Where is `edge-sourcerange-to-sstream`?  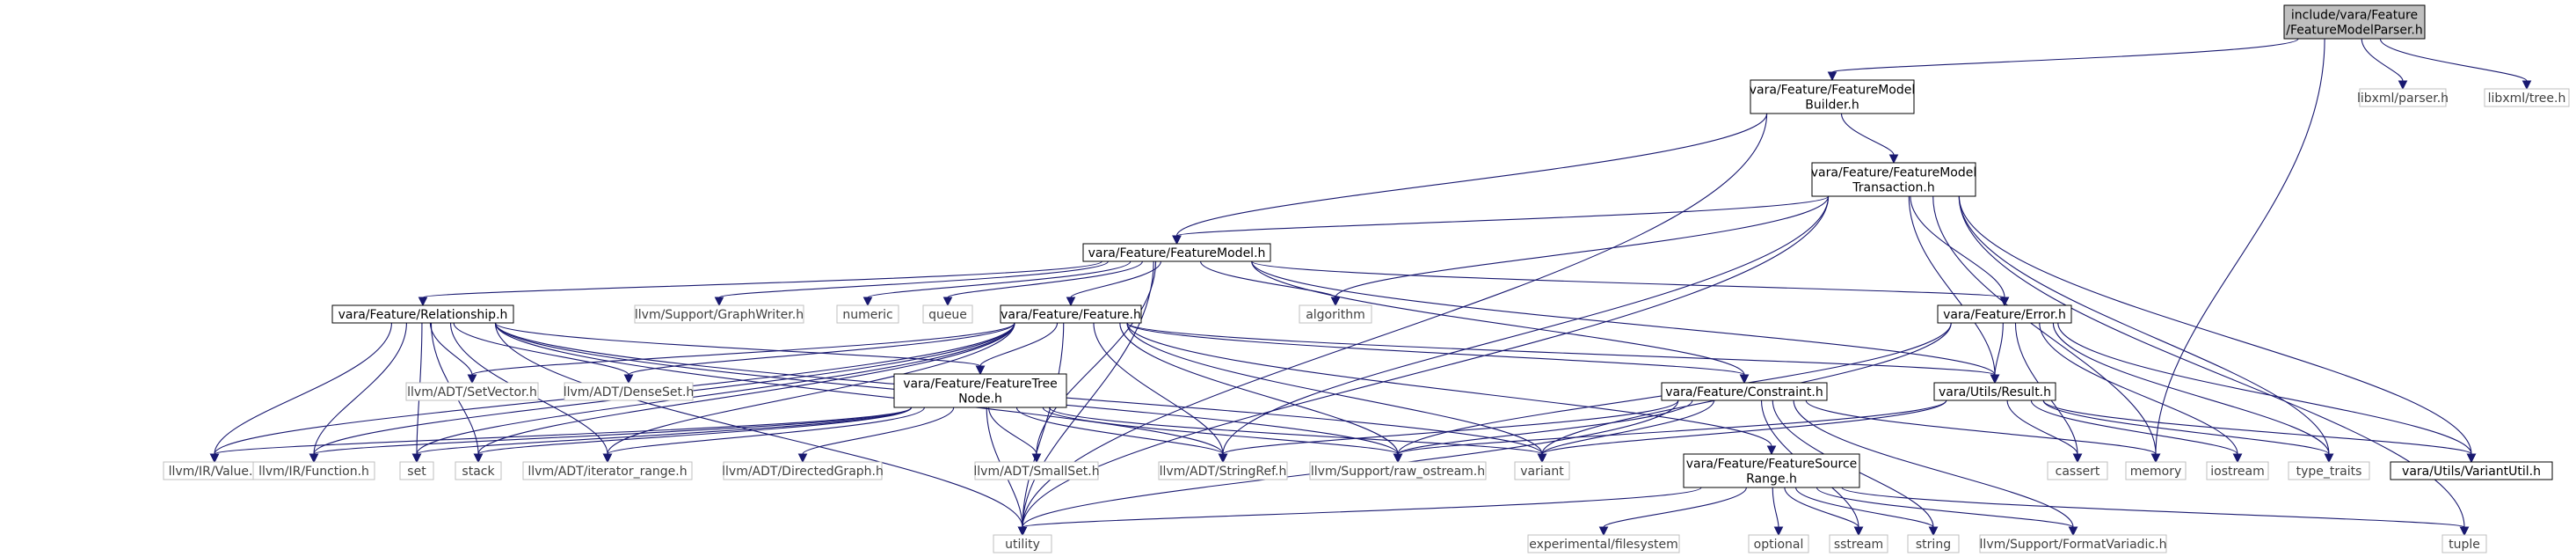
edge-sourcerange-to-sstream is located at coordinates (1824, 512).